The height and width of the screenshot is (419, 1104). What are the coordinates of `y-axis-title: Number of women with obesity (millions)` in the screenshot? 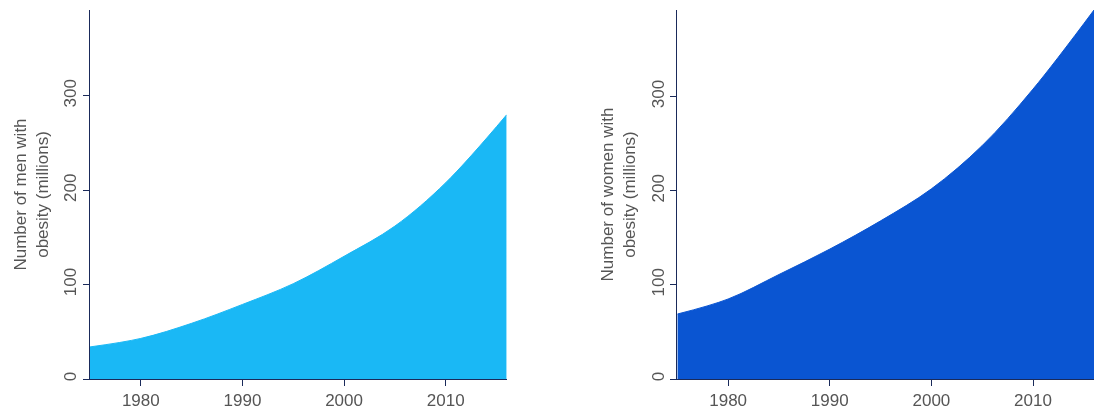 It's located at (618, 194).